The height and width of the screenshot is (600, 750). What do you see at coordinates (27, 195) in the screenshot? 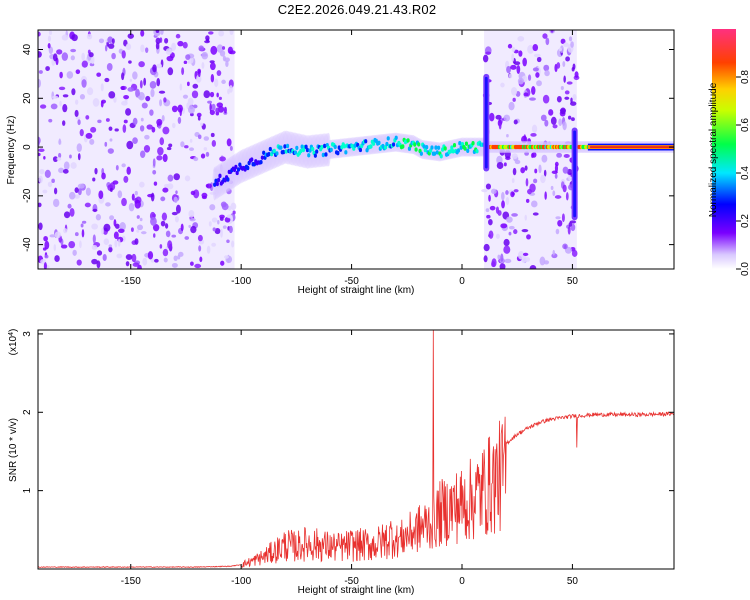
I see `spectrogram-y-tick-label: -20` at bounding box center [27, 195].